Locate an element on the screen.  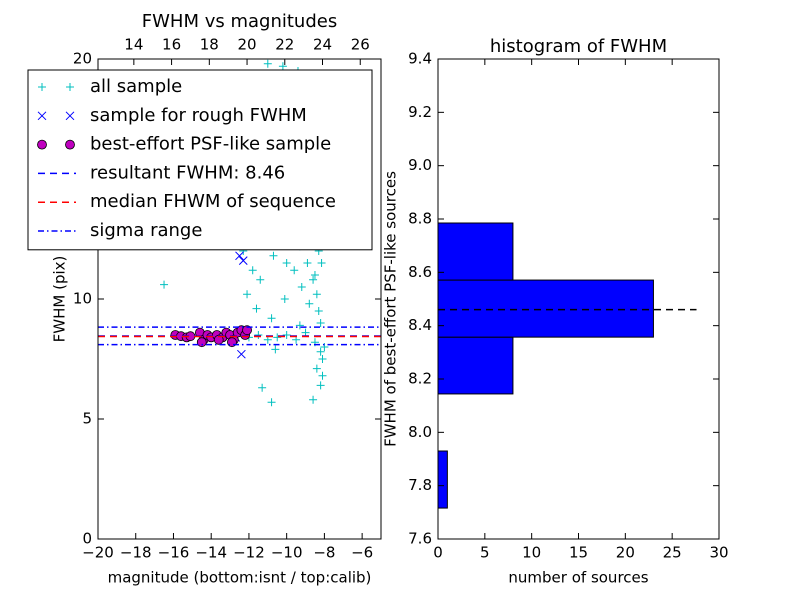
y-tick-label: 9.2 is located at coordinates (420, 112).